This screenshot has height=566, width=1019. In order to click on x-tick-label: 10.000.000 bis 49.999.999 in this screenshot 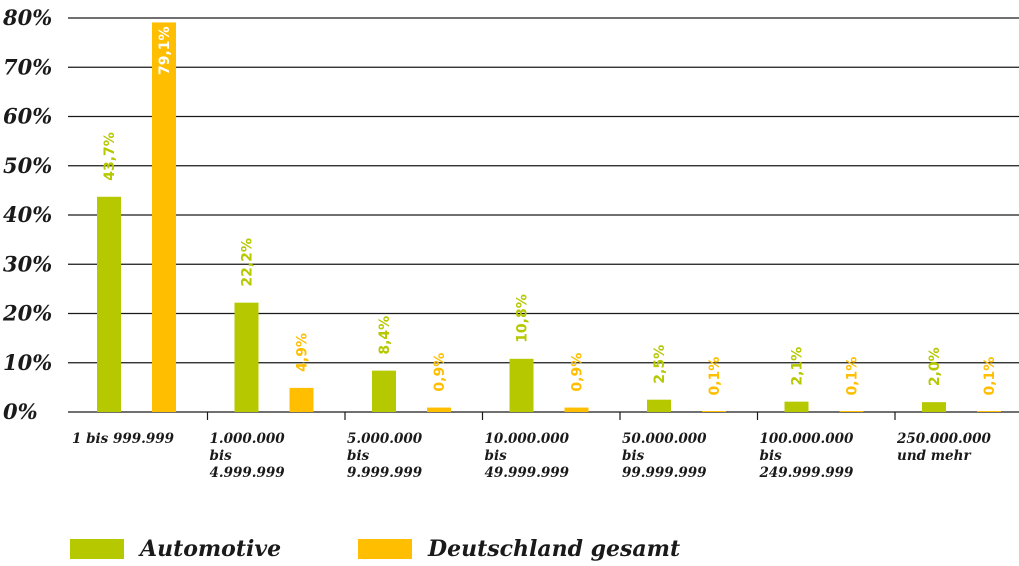, I will do `click(527, 456)`.